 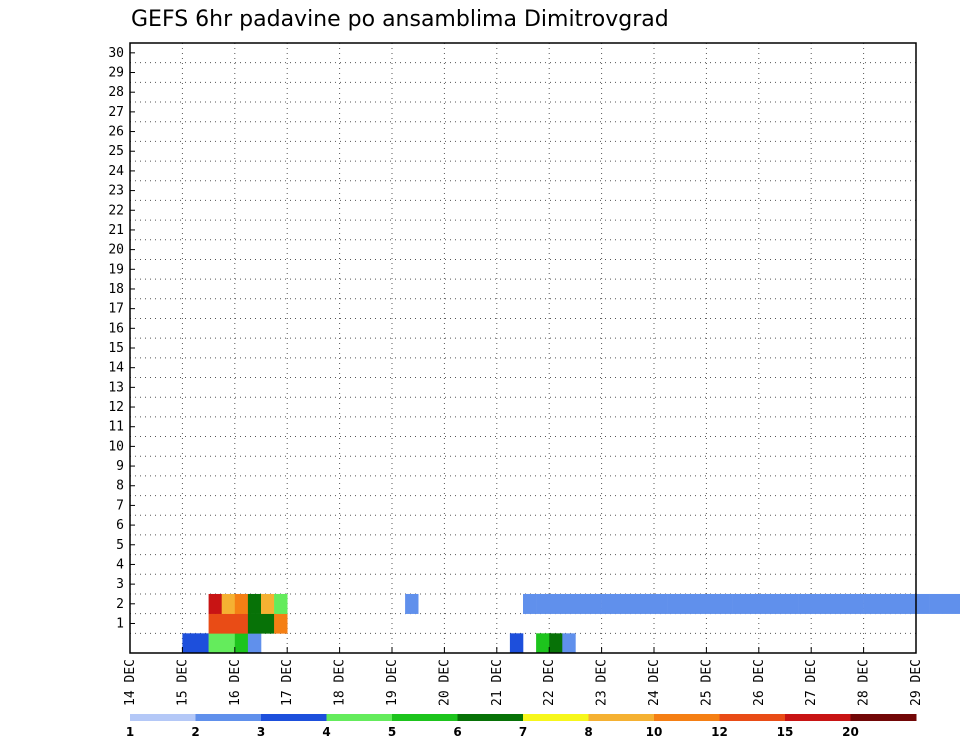 I want to click on colorbar-label: 1, so click(x=130, y=732).